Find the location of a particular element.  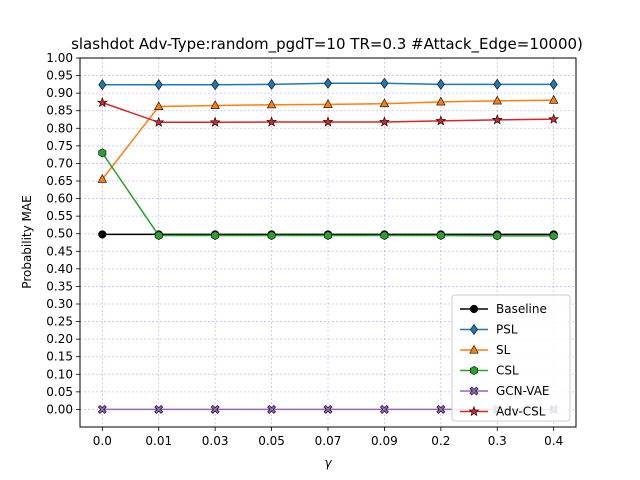

series-csl is located at coordinates (328, 194).